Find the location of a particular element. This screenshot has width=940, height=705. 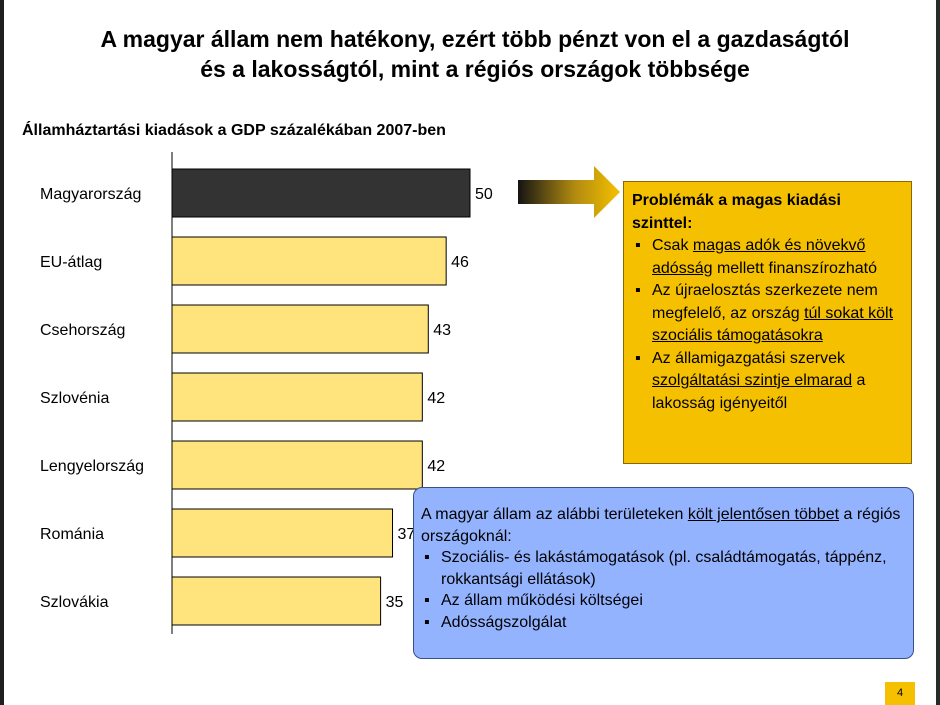

text-segment: Csak is located at coordinates (672, 245).